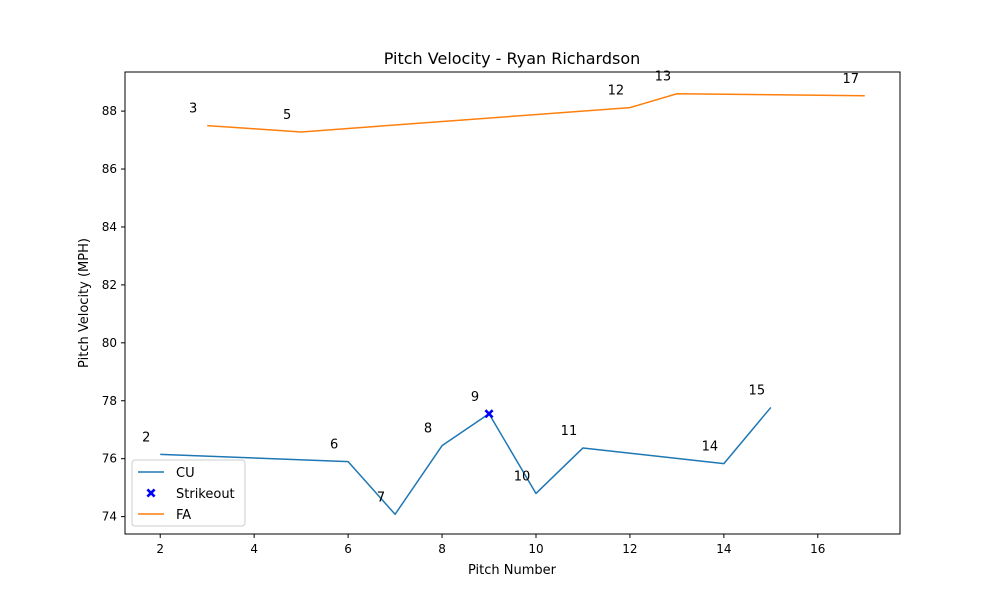 Image resolution: width=1000 pixels, height=600 pixels. I want to click on point-label: 13, so click(663, 77).